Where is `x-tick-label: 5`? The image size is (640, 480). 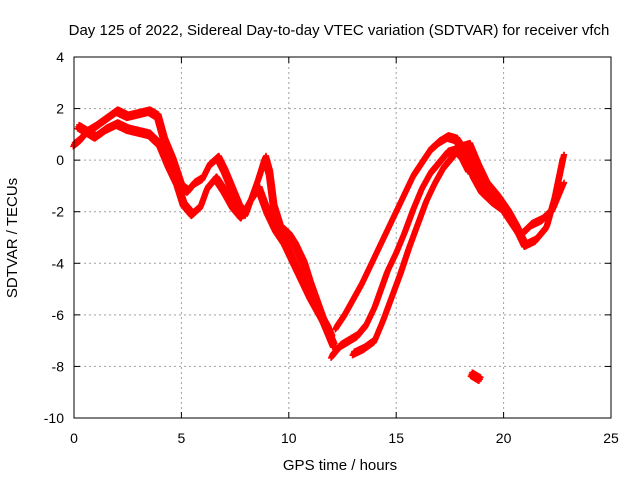
x-tick-label: 5 is located at coordinates (182, 438).